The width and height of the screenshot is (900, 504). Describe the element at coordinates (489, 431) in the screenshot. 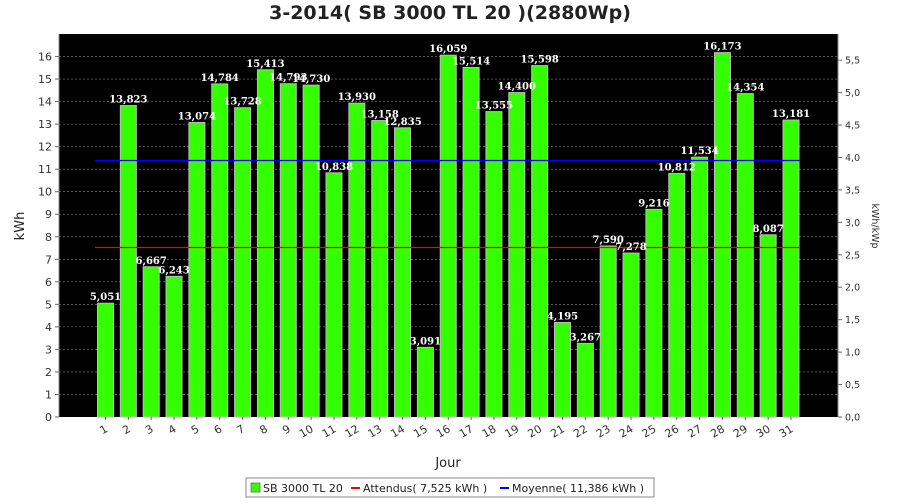

I see `x-tick-label: 18` at that location.